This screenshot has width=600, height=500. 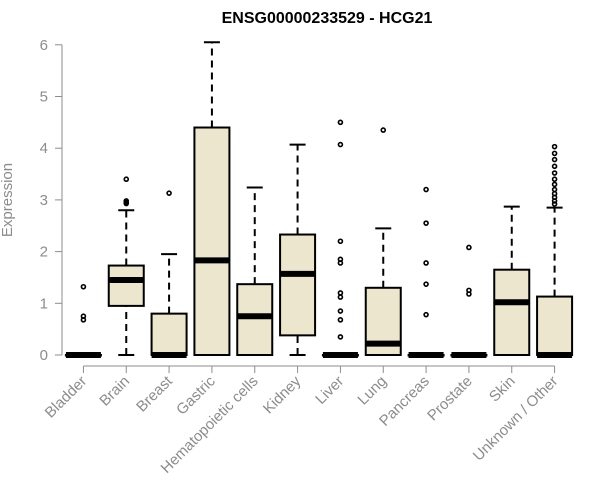 What do you see at coordinates (44, 45) in the screenshot?
I see `y-tick-label: 6` at bounding box center [44, 45].